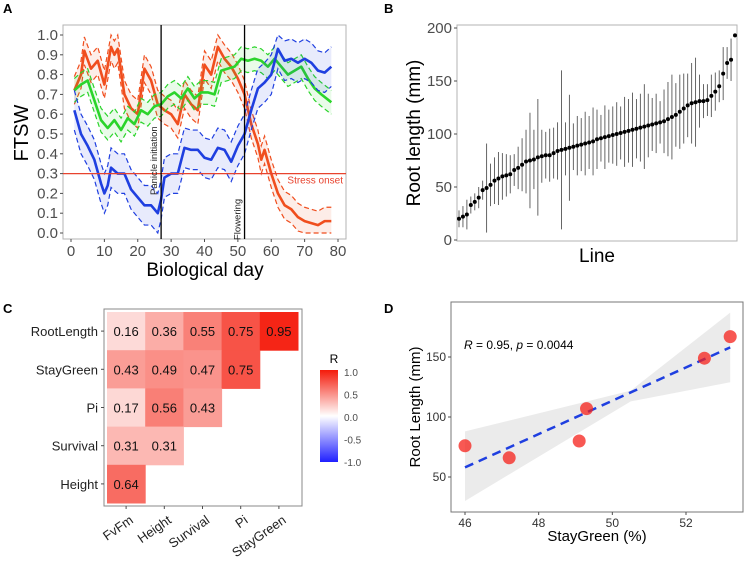 The width and height of the screenshot is (745, 561). What do you see at coordinates (125, 484) in the screenshot?
I see `cell-value: 0.64` at bounding box center [125, 484].